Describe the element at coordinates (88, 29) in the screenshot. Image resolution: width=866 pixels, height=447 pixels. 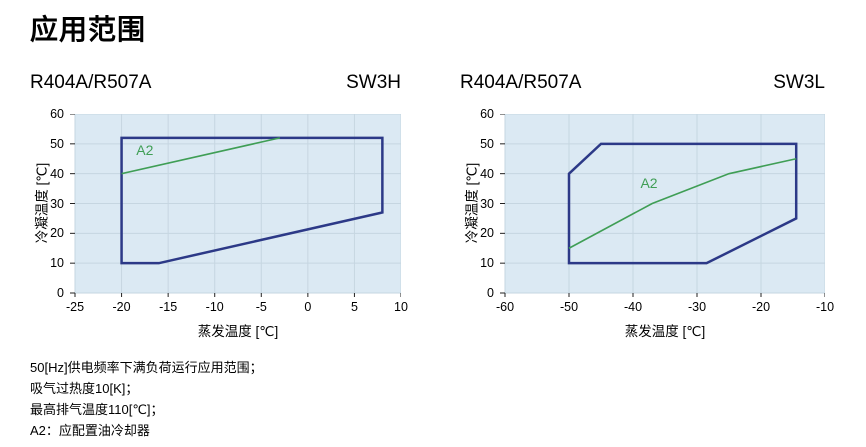
I see `page-title: 应用范围` at that location.